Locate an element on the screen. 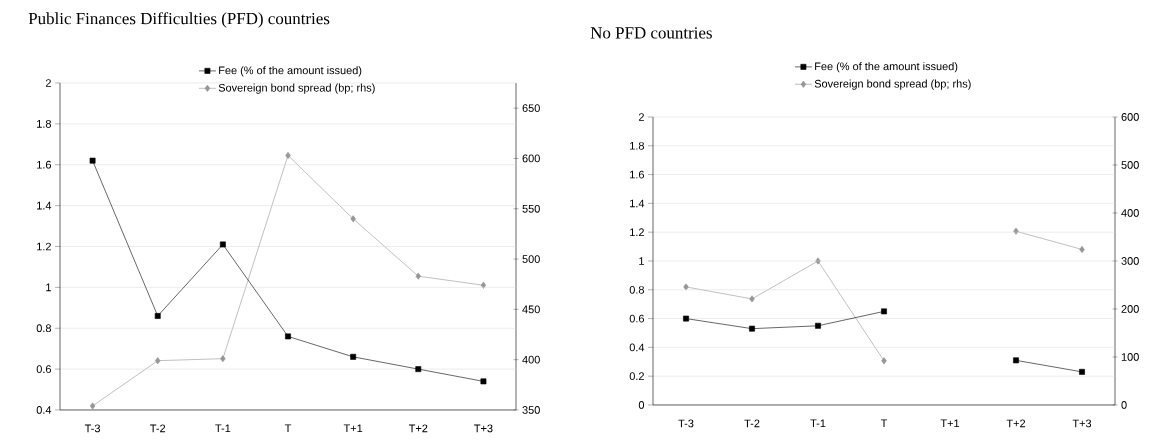 The image size is (1167, 444). chart-title: No PFD countries is located at coordinates (651, 33).